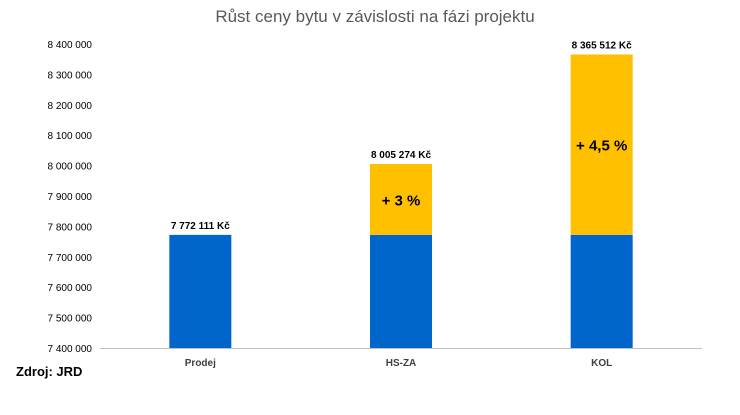 This screenshot has width=740, height=415. I want to click on source-note: Zdroj: JRD, so click(49, 371).